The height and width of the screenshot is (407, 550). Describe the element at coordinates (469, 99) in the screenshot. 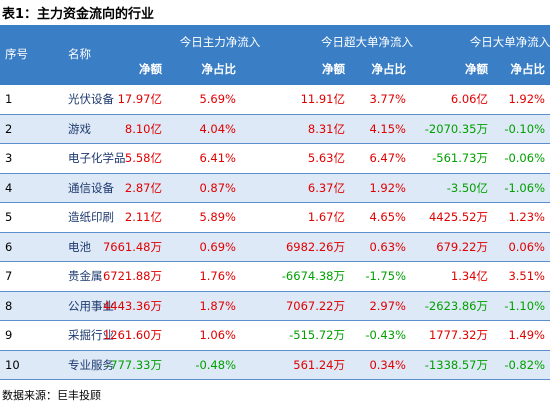

I see `table-cell: 6.06亿` at that location.